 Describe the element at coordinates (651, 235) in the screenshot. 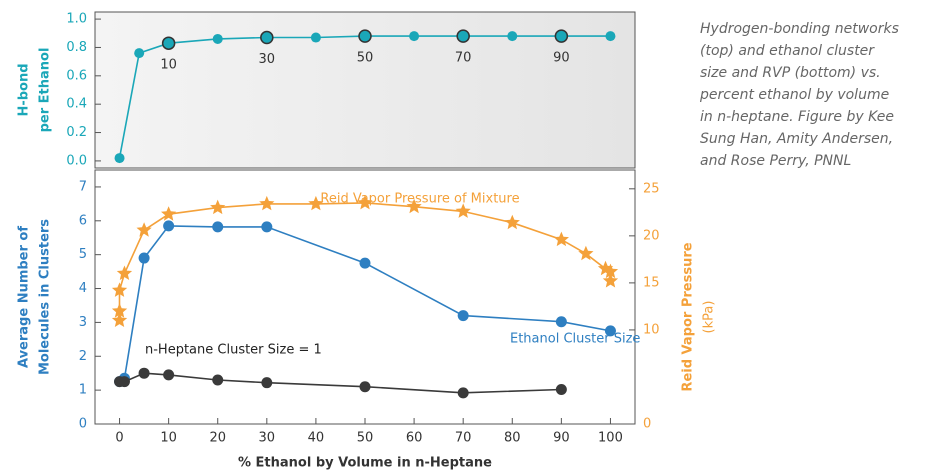

I see `y2-tick-label: 20` at that location.